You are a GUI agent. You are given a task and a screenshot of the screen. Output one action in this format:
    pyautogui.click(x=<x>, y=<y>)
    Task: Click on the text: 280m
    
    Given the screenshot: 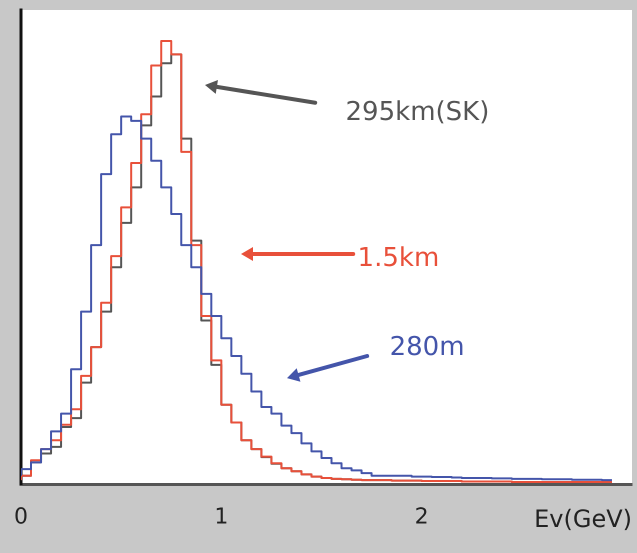 What is the action you would take?
    pyautogui.click(x=427, y=347)
    